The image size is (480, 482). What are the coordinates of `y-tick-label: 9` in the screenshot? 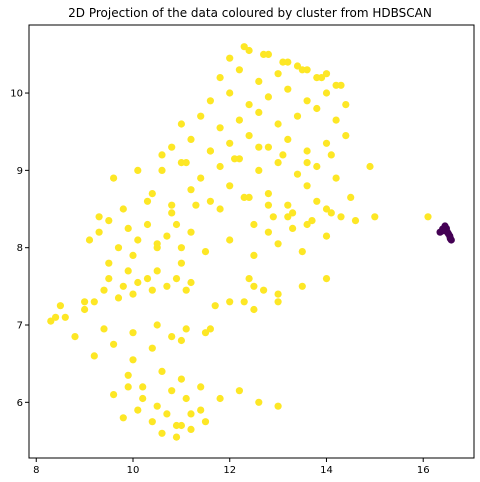 It's located at (20, 171).